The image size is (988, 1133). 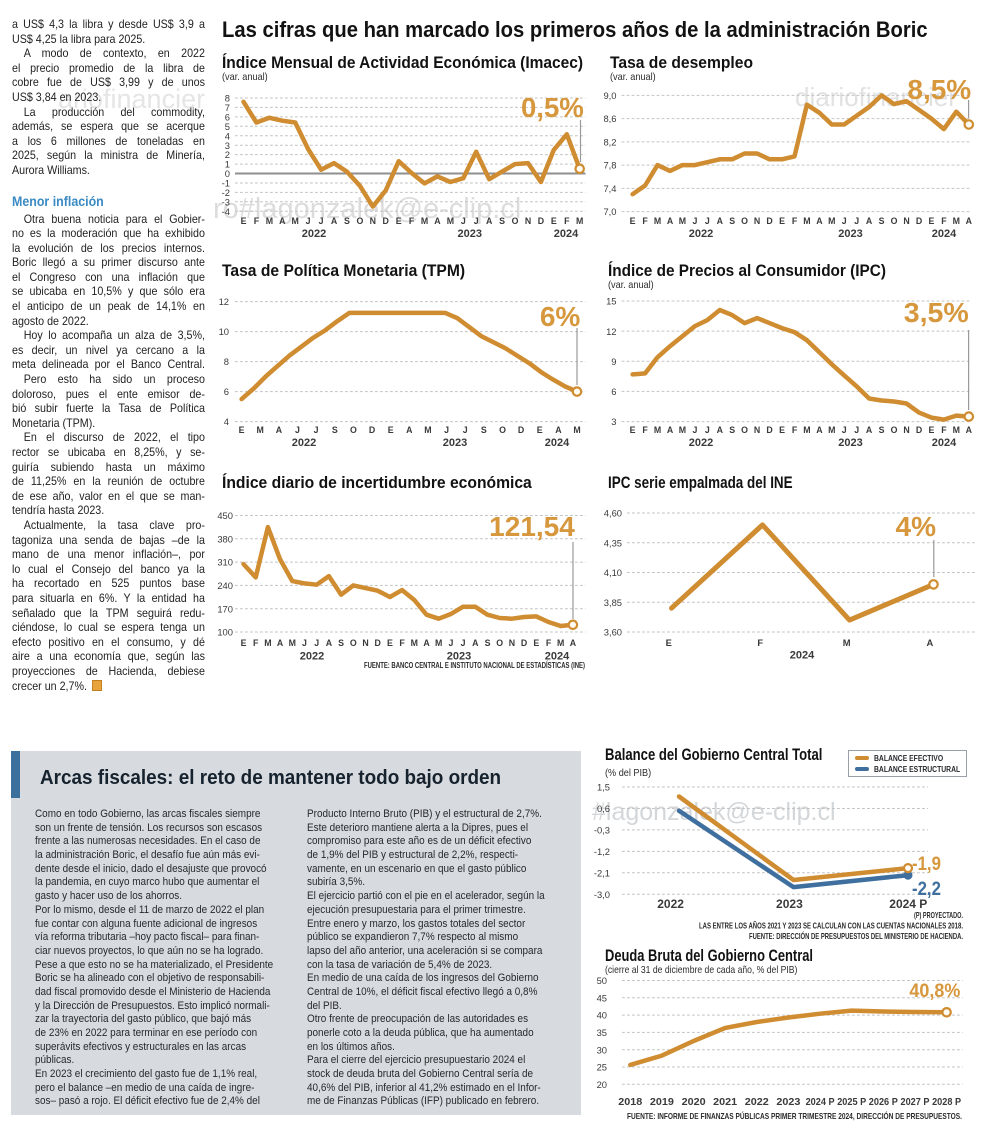 I want to click on svg-text: 9,0, so click(x=609, y=95).